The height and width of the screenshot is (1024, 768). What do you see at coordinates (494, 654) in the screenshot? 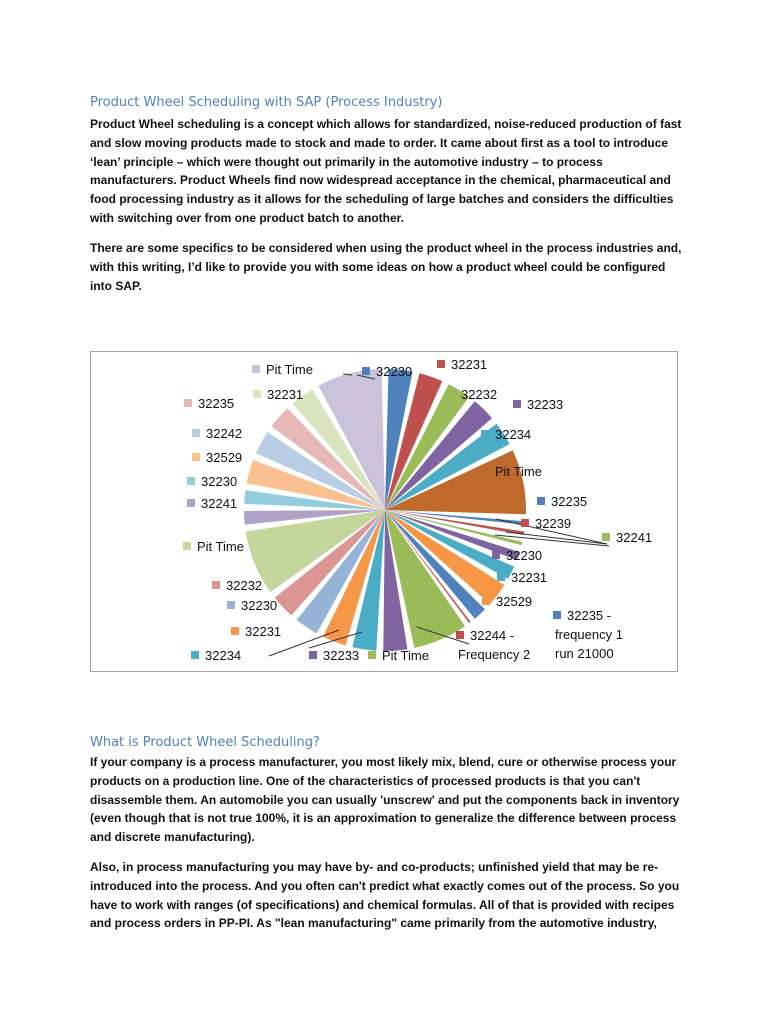
I see `pie-label-text: Frequency 2` at bounding box center [494, 654].